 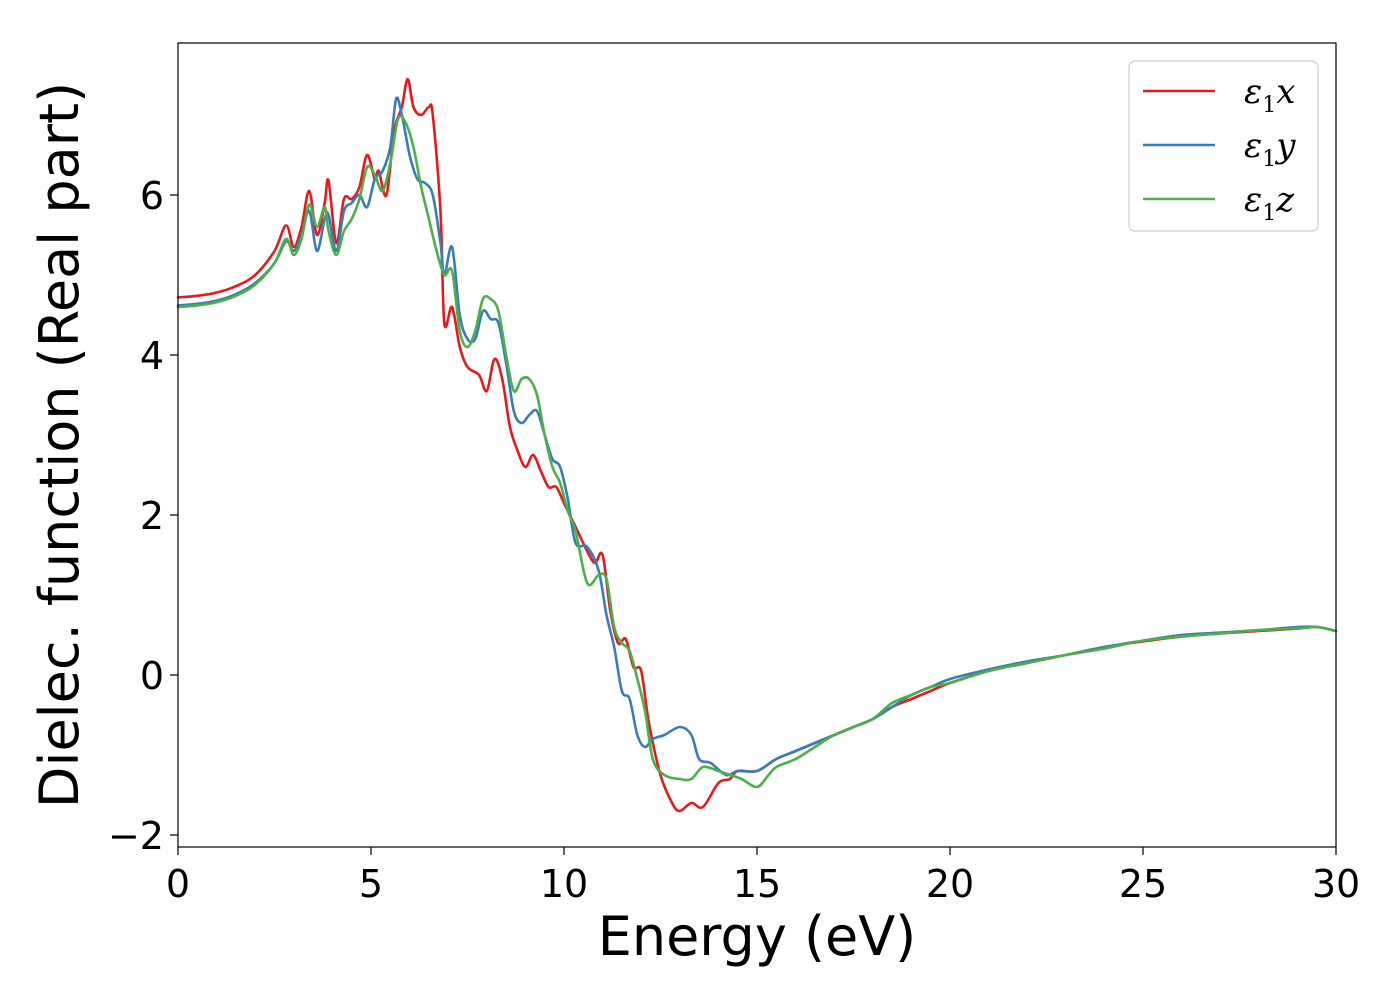 I want to click on legend-item-z: ε1z, so click(x=1219, y=203).